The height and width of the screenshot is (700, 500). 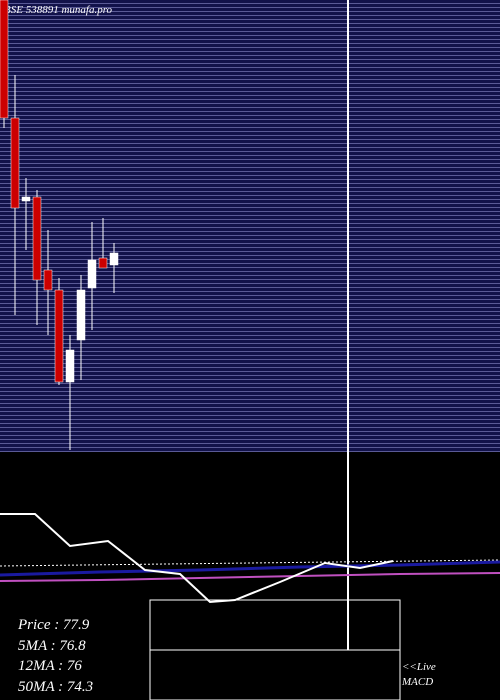 What do you see at coordinates (419, 667) in the screenshot?
I see `live-label: <<Live` at bounding box center [419, 667].